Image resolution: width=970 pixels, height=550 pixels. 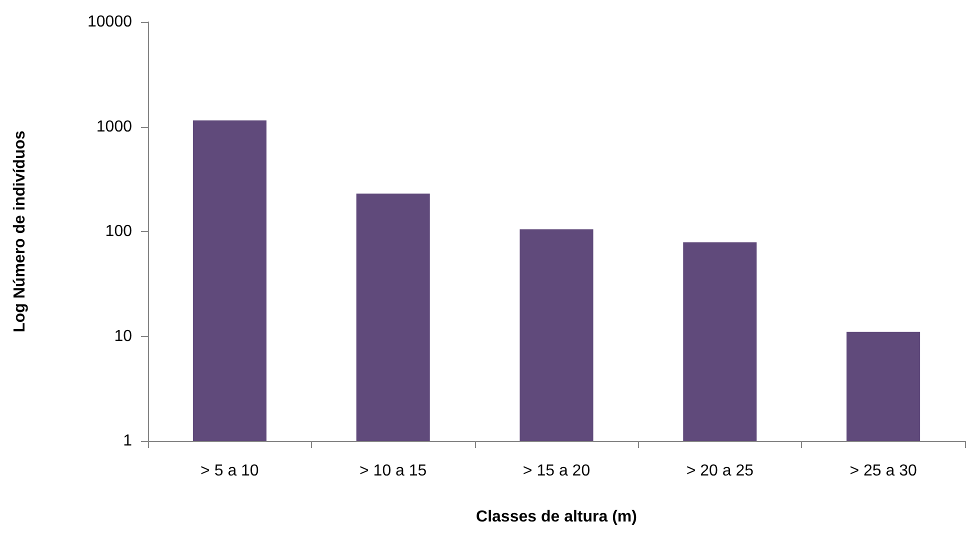 What do you see at coordinates (883, 471) in the screenshot?
I see `x-tick-label: > 25 a 30` at bounding box center [883, 471].